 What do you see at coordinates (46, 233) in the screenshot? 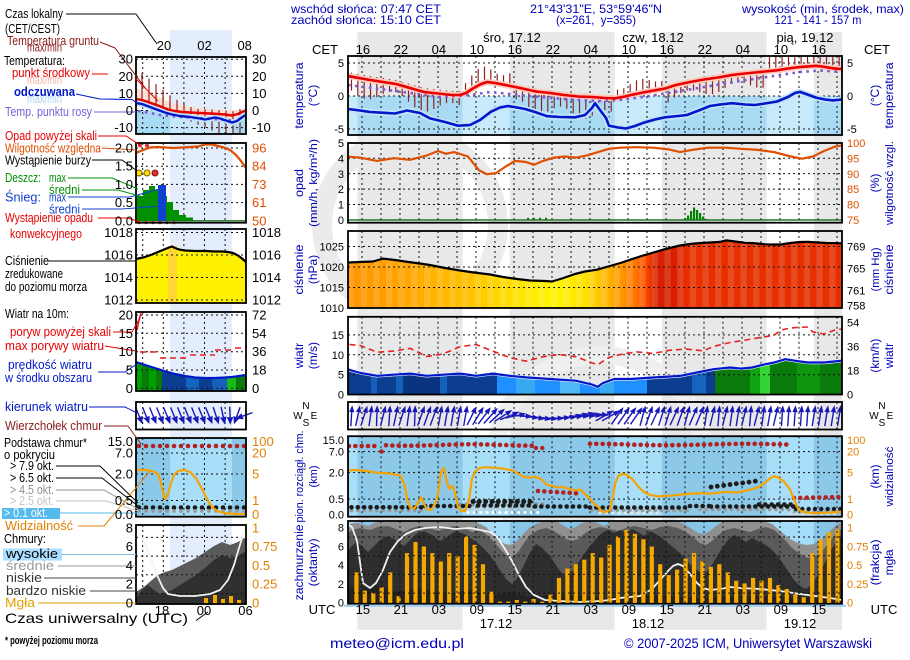
I see `svg-text: konwekcyjnego` at bounding box center [46, 233].